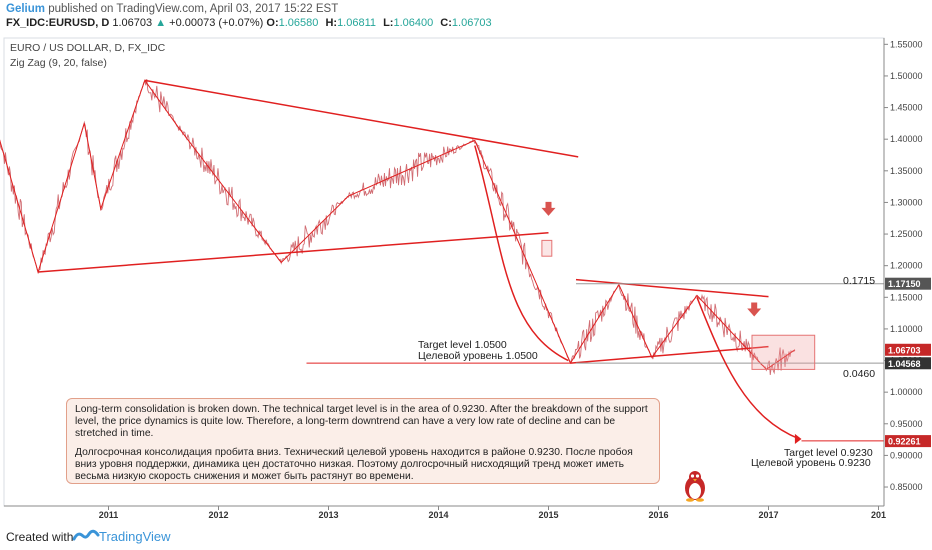 The height and width of the screenshot is (550, 932). I want to click on last-price: 1.06703, so click(132, 23).